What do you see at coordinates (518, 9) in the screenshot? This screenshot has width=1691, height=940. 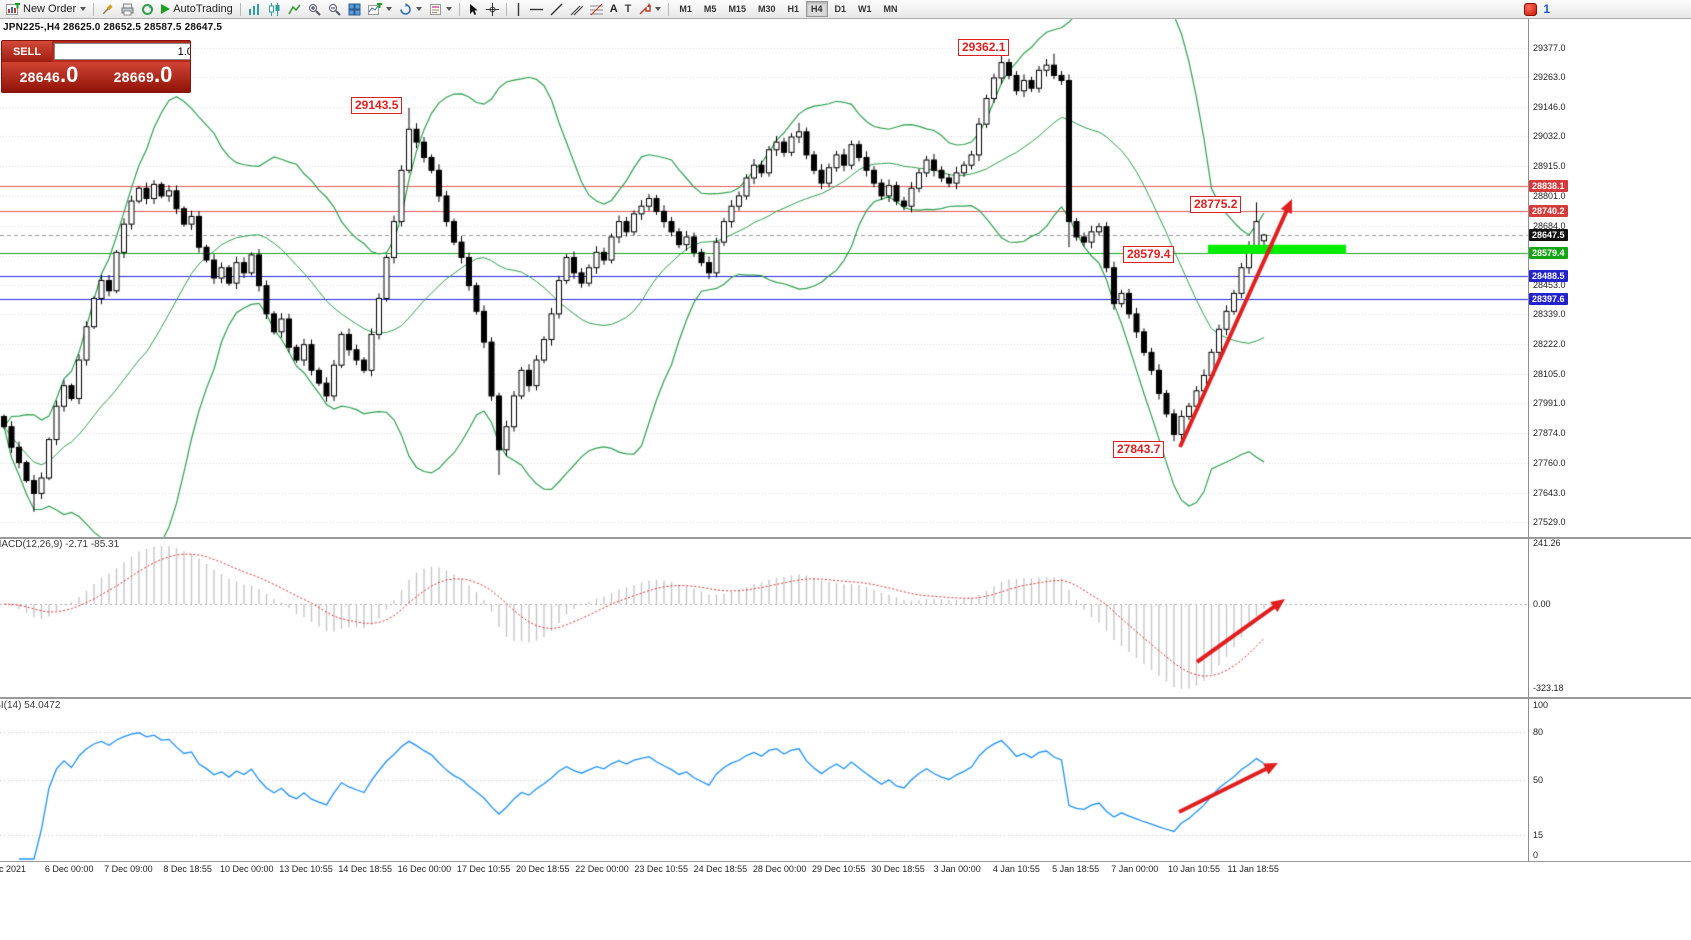 I see `vertical-line-tool` at bounding box center [518, 9].